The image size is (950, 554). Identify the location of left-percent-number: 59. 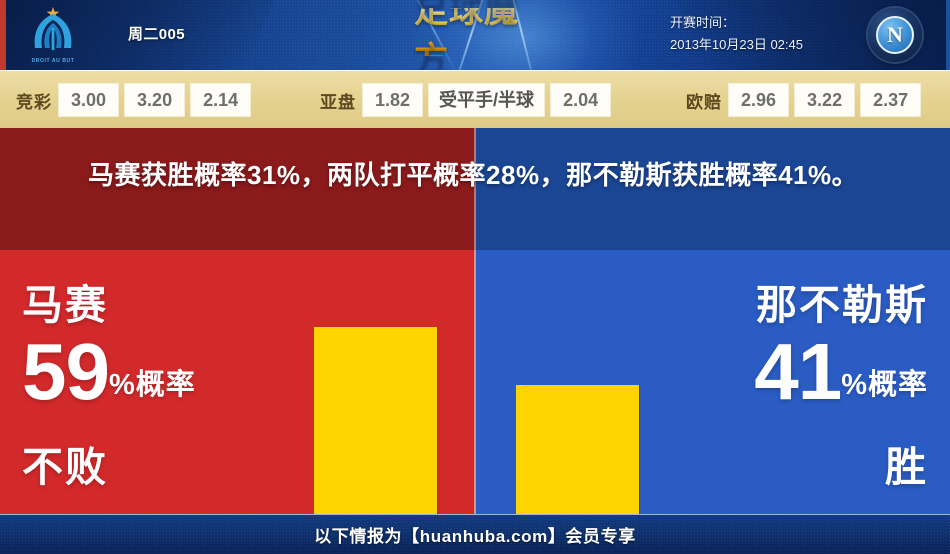
(66, 371).